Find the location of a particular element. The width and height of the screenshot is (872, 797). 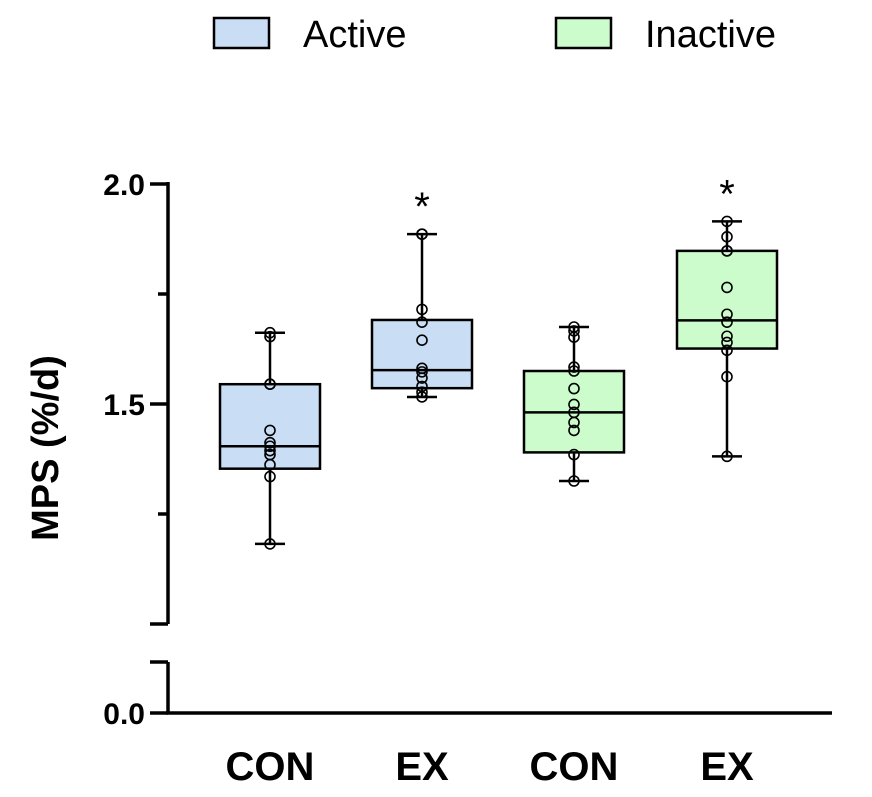

legend-label-inactive: Inactive is located at coordinates (710, 35).